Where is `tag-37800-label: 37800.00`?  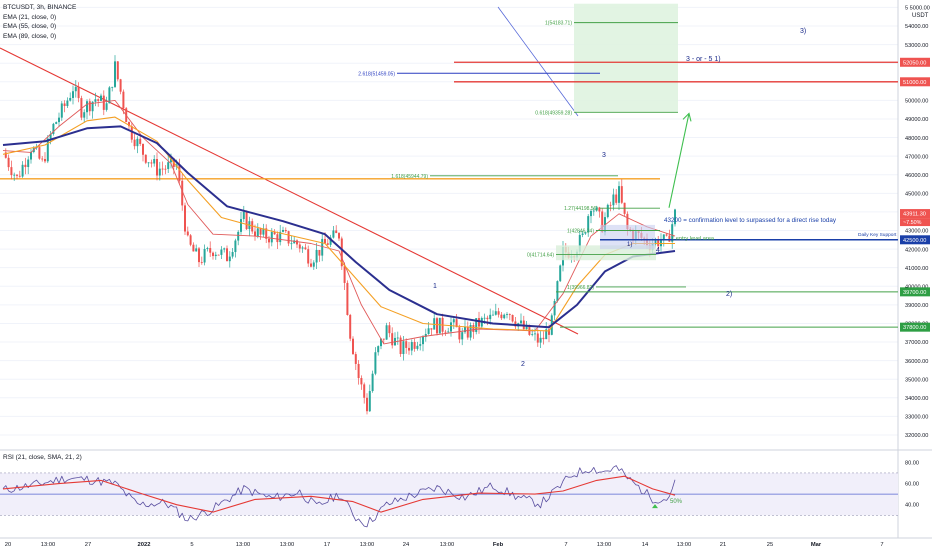 tag-37800-label: 37800.00 is located at coordinates (914, 328).